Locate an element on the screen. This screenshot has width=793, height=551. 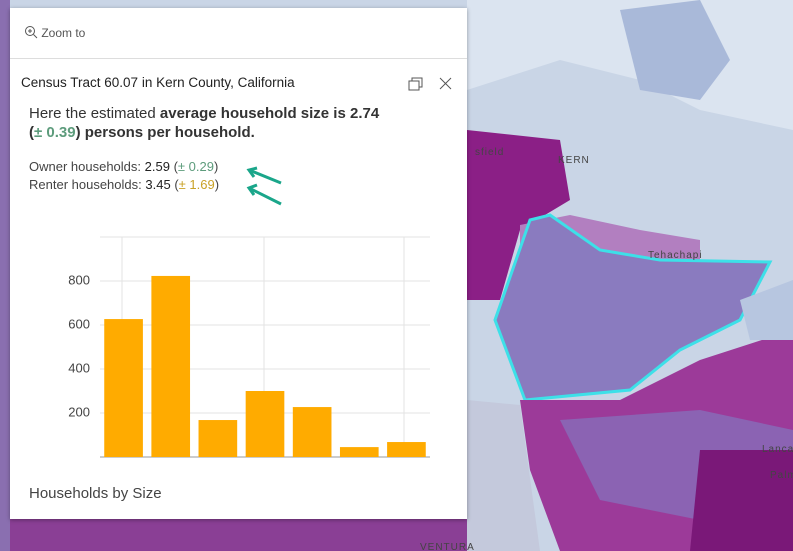
zoom-button: Zoom to is located at coordinates (54, 32).